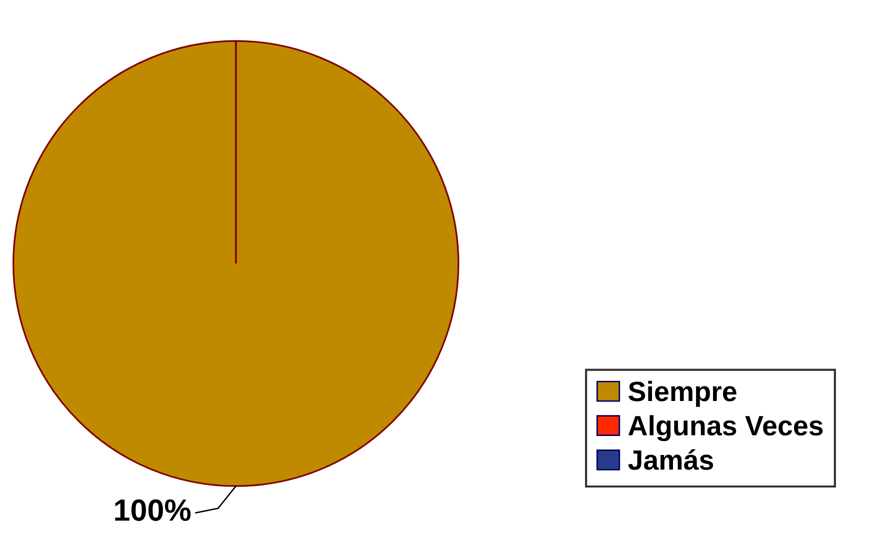  Describe the element at coordinates (153, 510) in the screenshot. I see `data-label: 100%` at that location.